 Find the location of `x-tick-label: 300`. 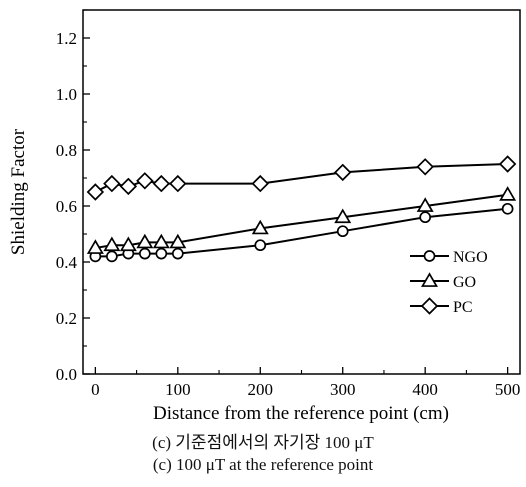

x-tick-label: 300 is located at coordinates (343, 389).